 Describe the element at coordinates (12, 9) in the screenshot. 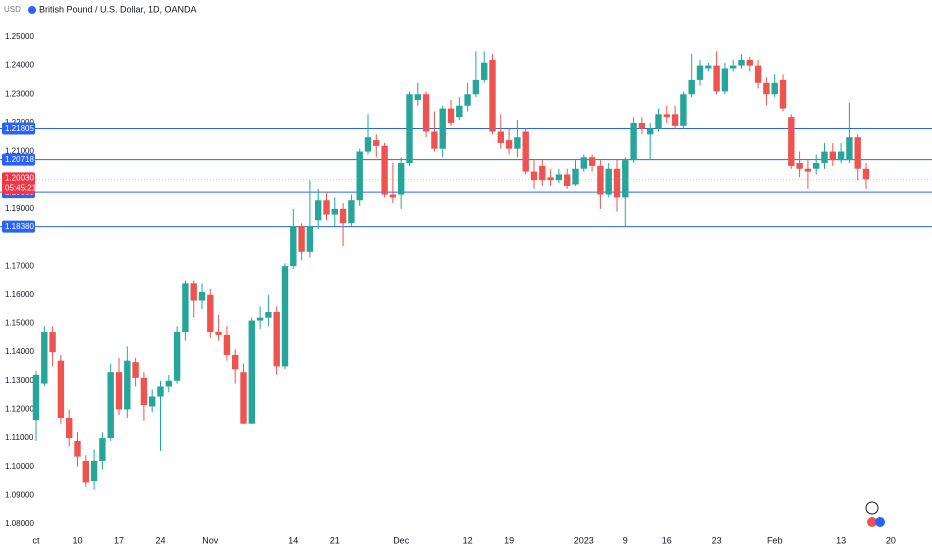

I see `axis-label: USD` at that location.